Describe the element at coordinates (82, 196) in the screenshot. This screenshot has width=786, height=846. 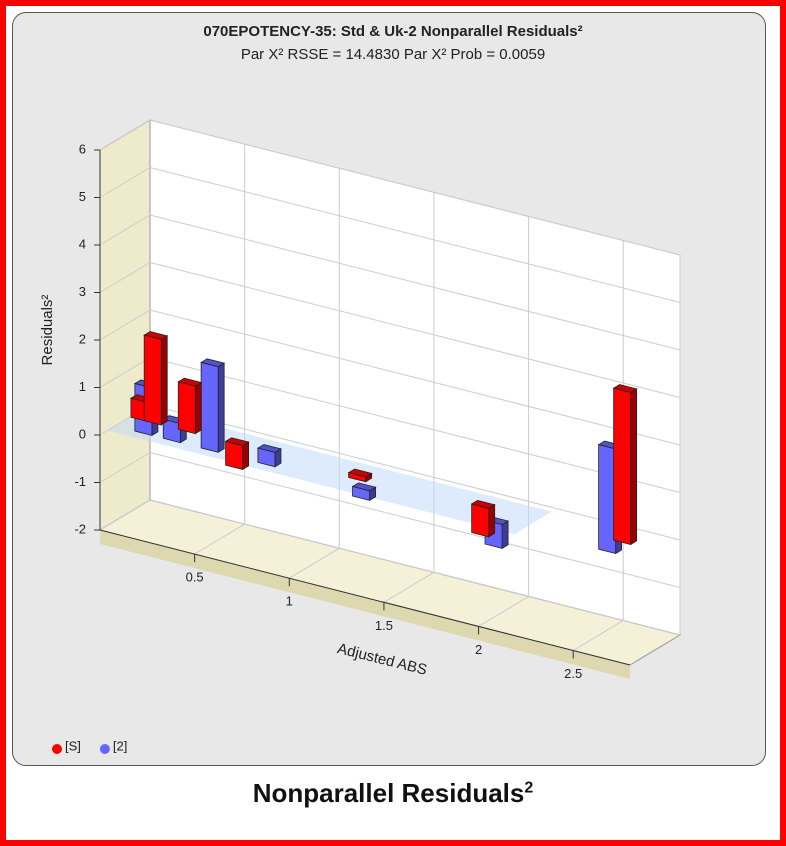
I see `y-tick-label: 5` at that location.